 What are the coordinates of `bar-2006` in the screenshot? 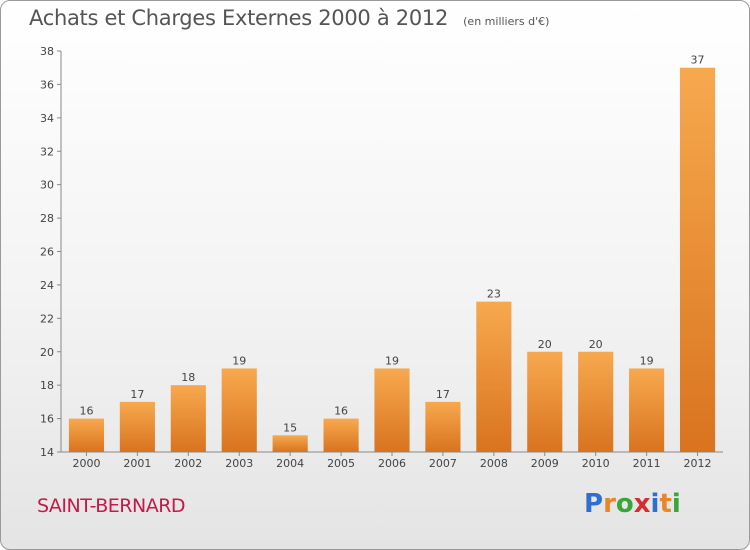 It's located at (392, 410).